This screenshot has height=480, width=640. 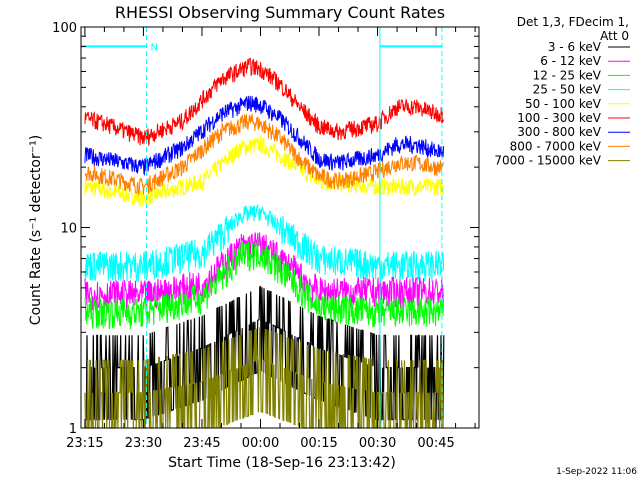 I want to click on x-tick-label-23:45: 23:45, so click(x=201, y=443).